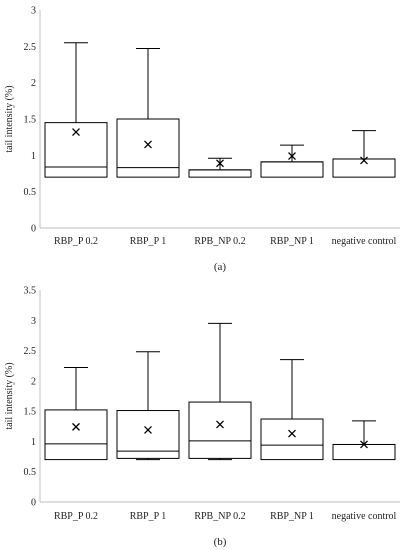 This screenshot has height=550, width=410. Describe the element at coordinates (30, 291) in the screenshot. I see `y-tick-label: 3.5` at that location.